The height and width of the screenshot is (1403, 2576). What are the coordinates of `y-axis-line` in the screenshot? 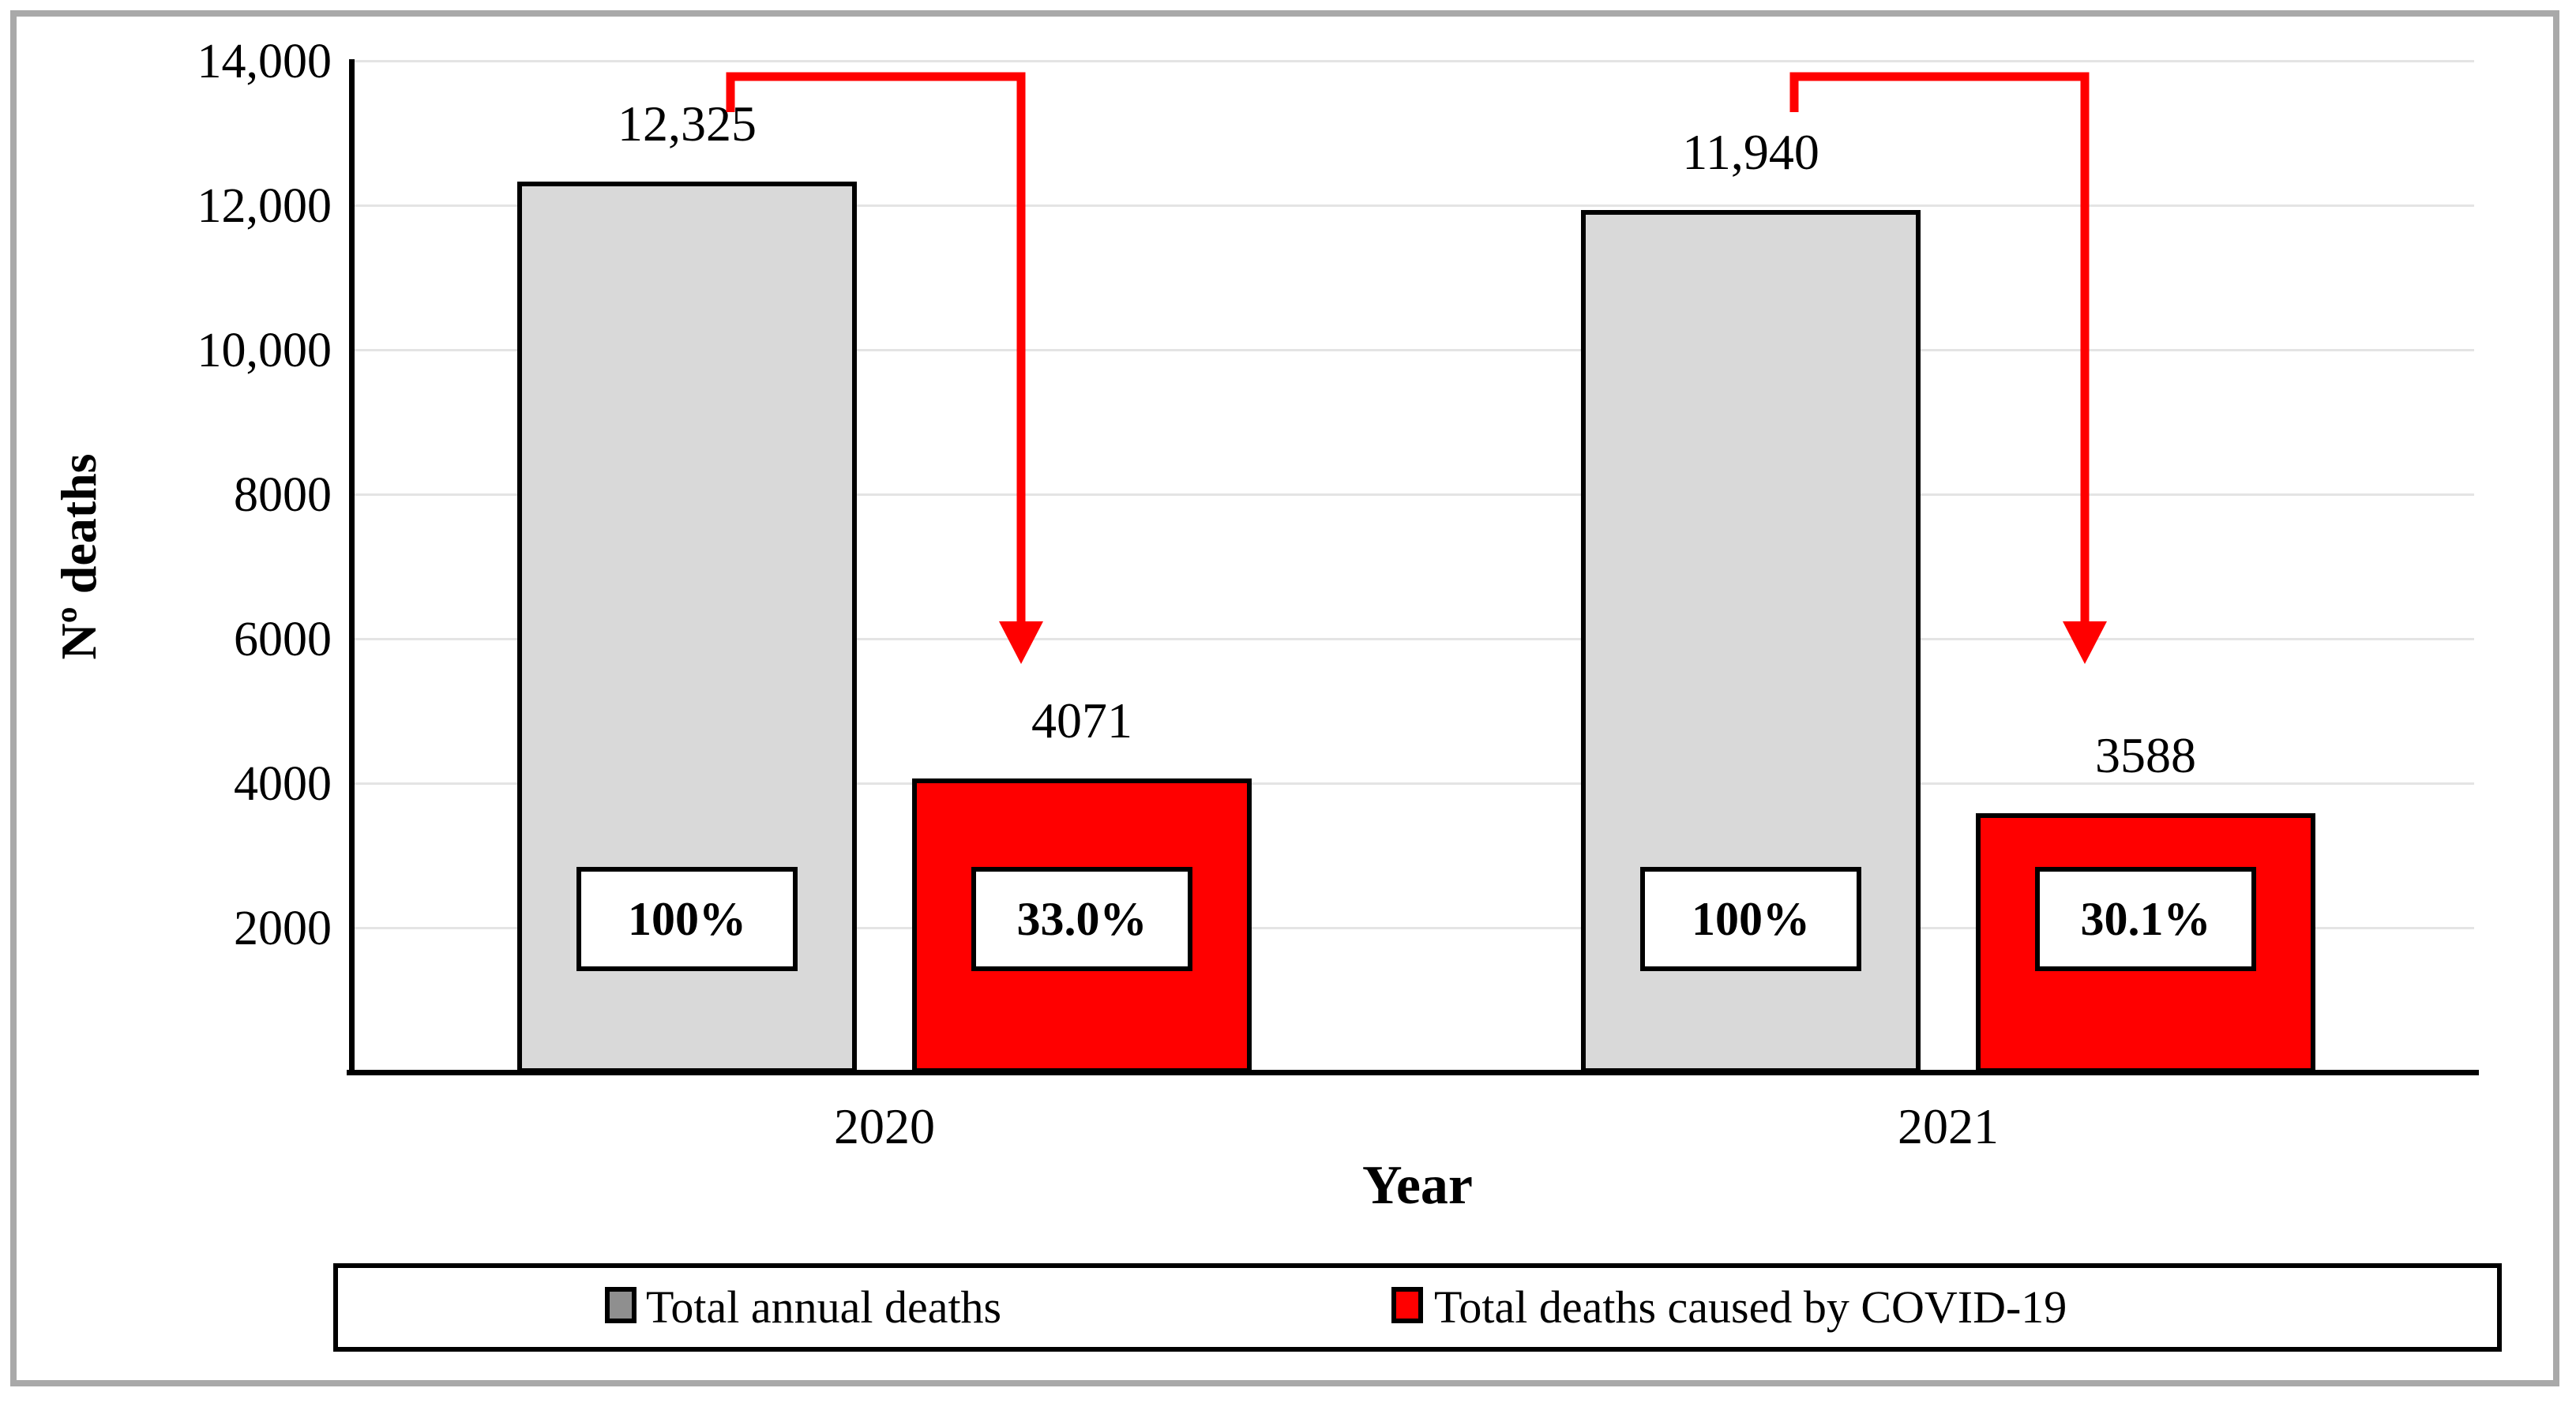 It's located at (352, 567).